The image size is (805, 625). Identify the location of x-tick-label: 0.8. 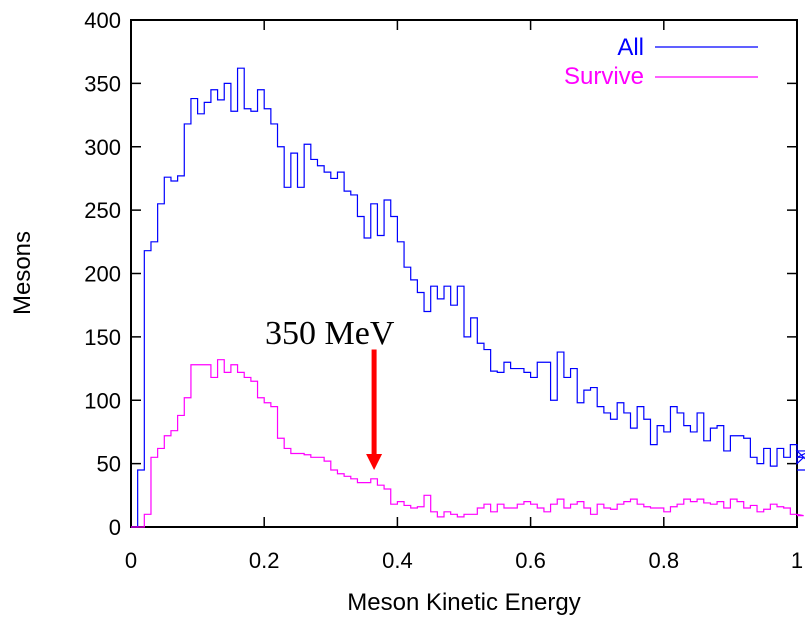
(664, 560).